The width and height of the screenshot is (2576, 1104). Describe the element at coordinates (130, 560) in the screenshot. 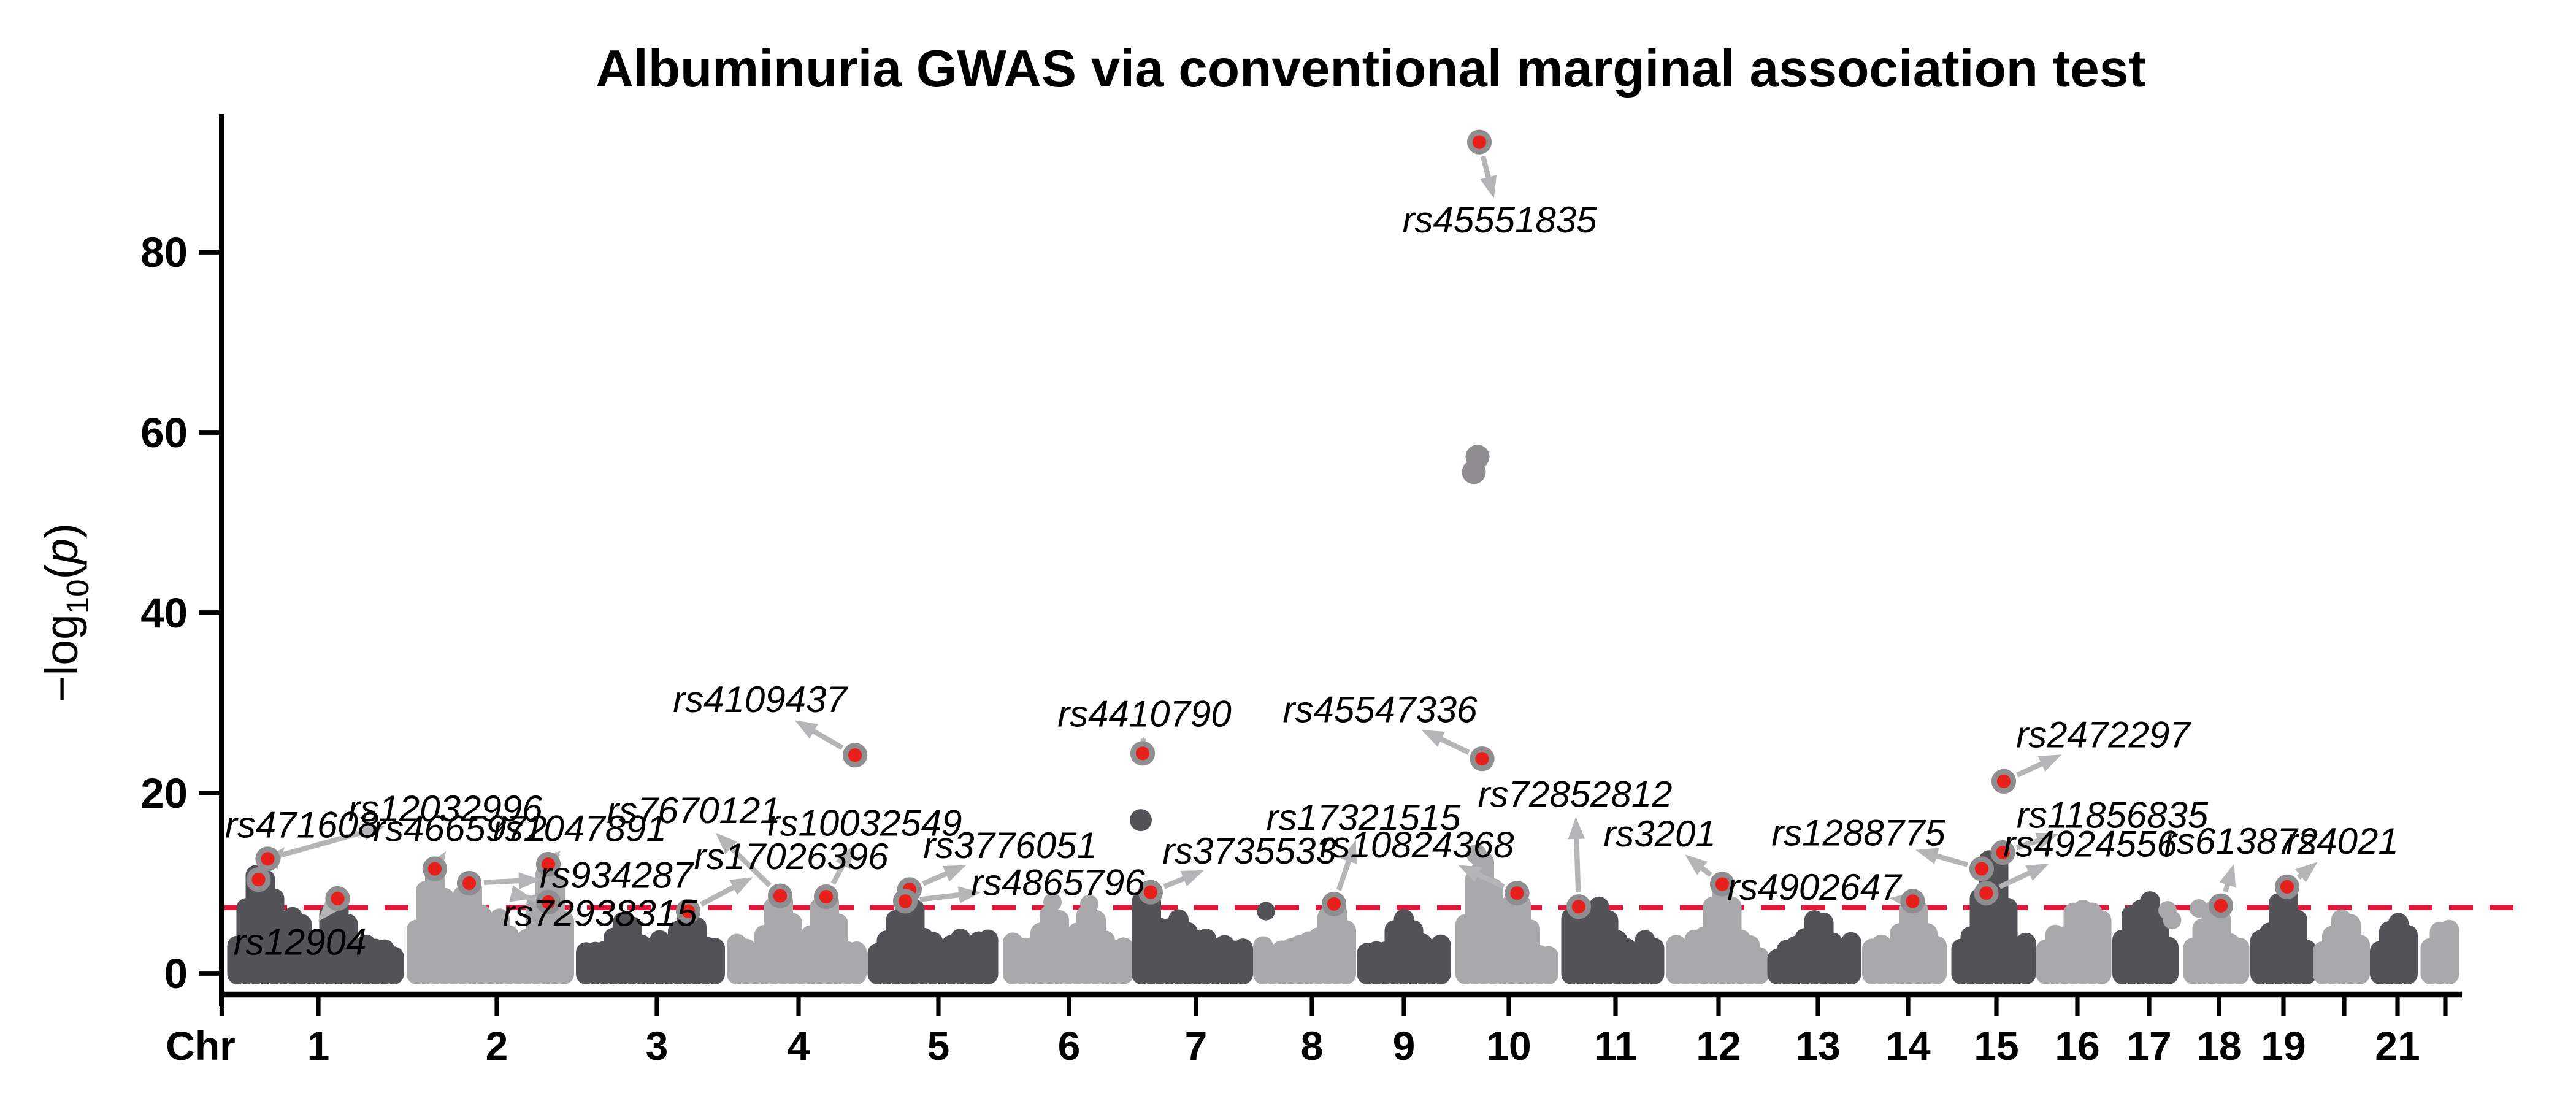

I see `y-axis: 0 20 40 60 80 −log10(p)` at that location.